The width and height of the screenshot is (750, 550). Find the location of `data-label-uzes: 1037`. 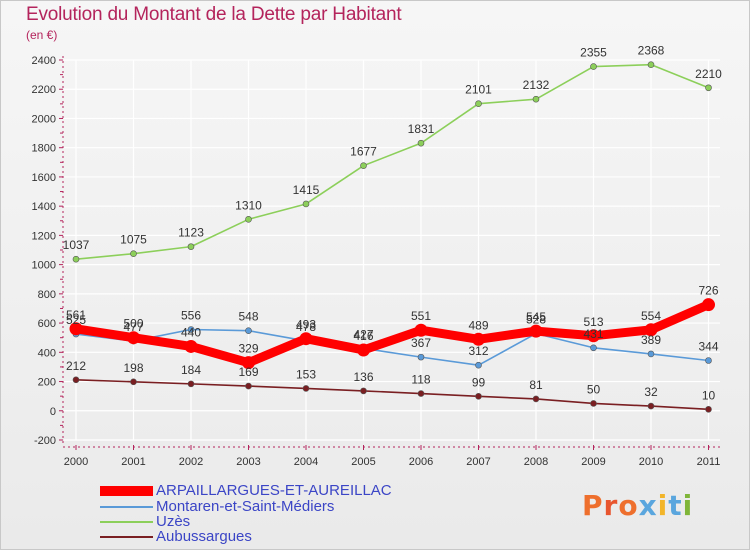

data-label-uzes: 1037 is located at coordinates (76, 245).